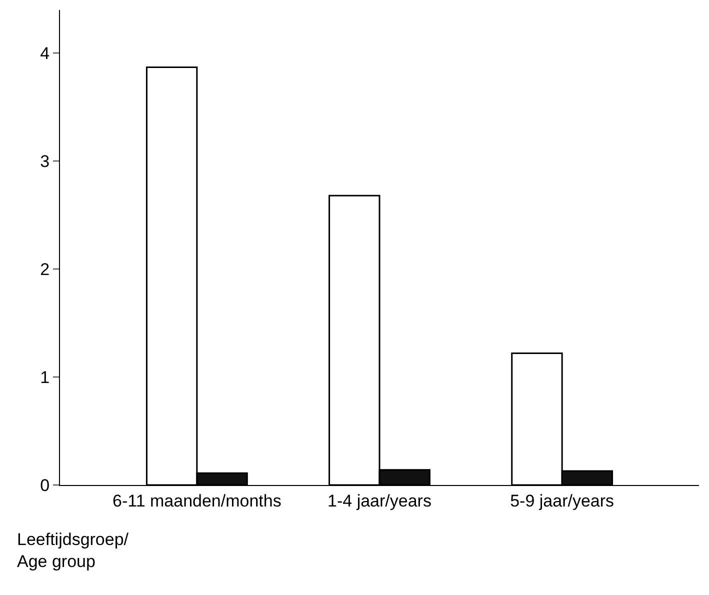 Image resolution: width=709 pixels, height=595 pixels. I want to click on y-tick-label: 4, so click(45, 54).